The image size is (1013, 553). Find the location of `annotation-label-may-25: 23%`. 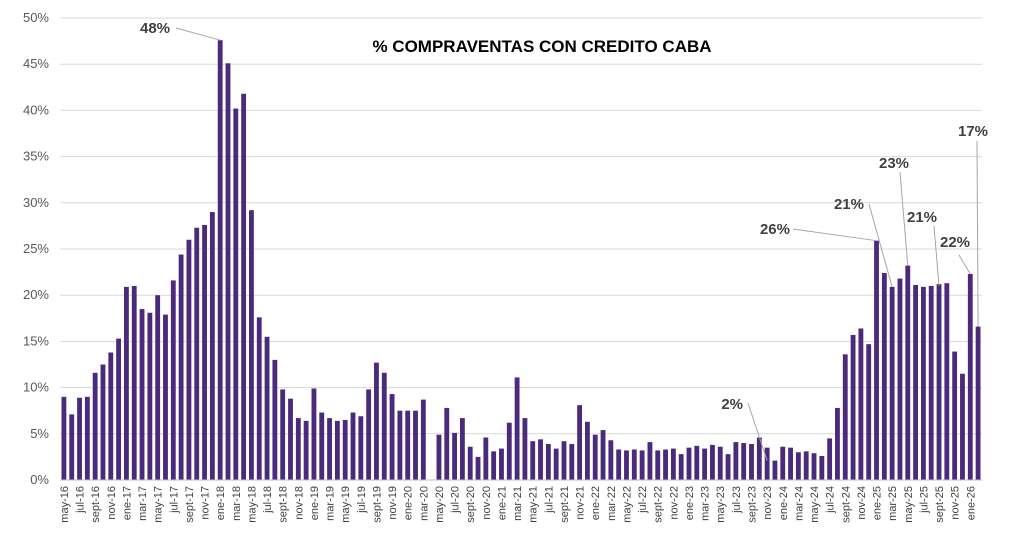

annotation-label-may-25: 23% is located at coordinates (894, 163).